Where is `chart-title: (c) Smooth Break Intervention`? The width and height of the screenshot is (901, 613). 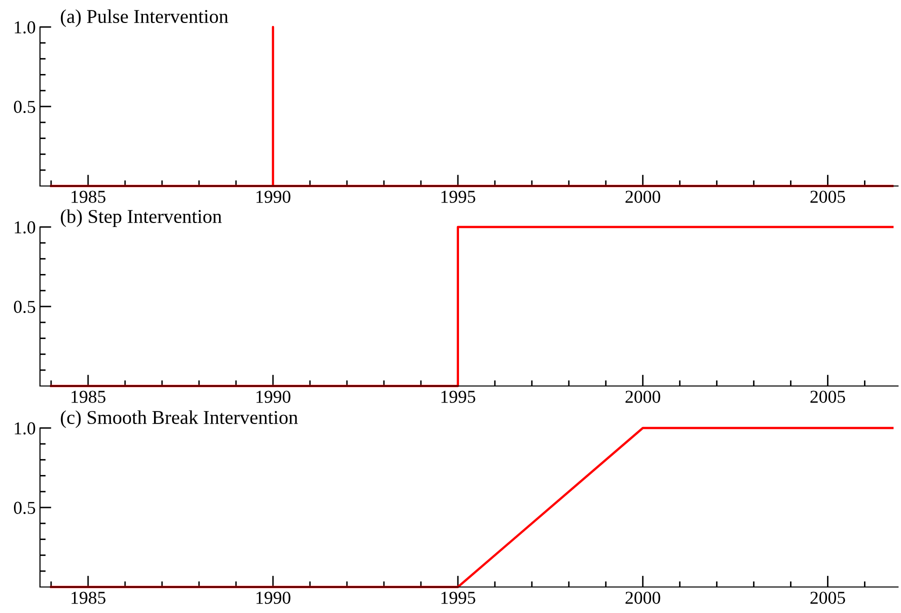
chart-title: (c) Smooth Break Intervention is located at coordinates (179, 419).